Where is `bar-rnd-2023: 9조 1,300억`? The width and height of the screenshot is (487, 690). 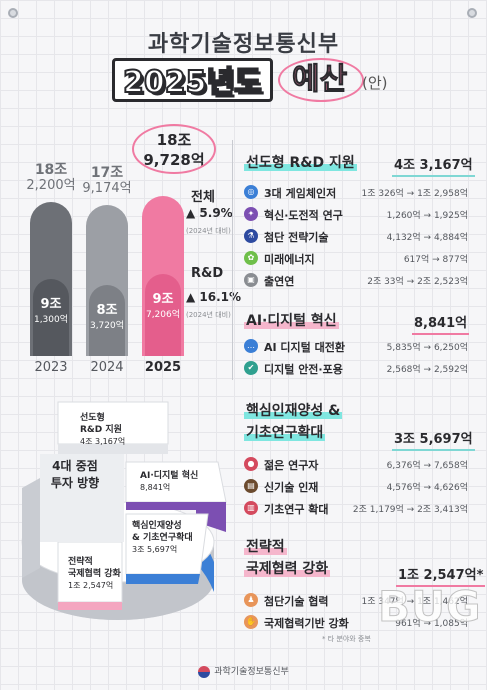 bar-rnd-2023: 9조 1,300억 is located at coordinates (51, 317).